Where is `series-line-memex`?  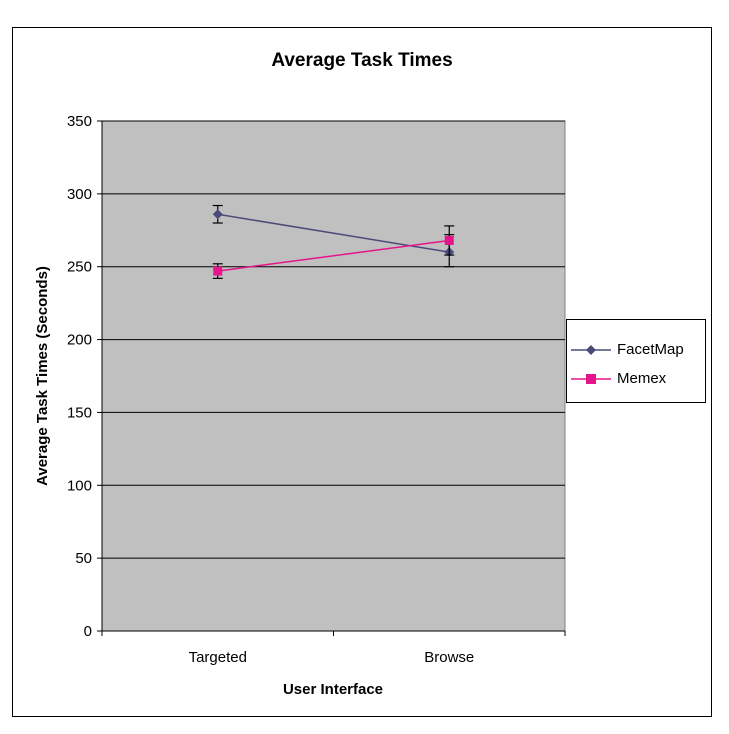
series-line-memex is located at coordinates (333, 255).